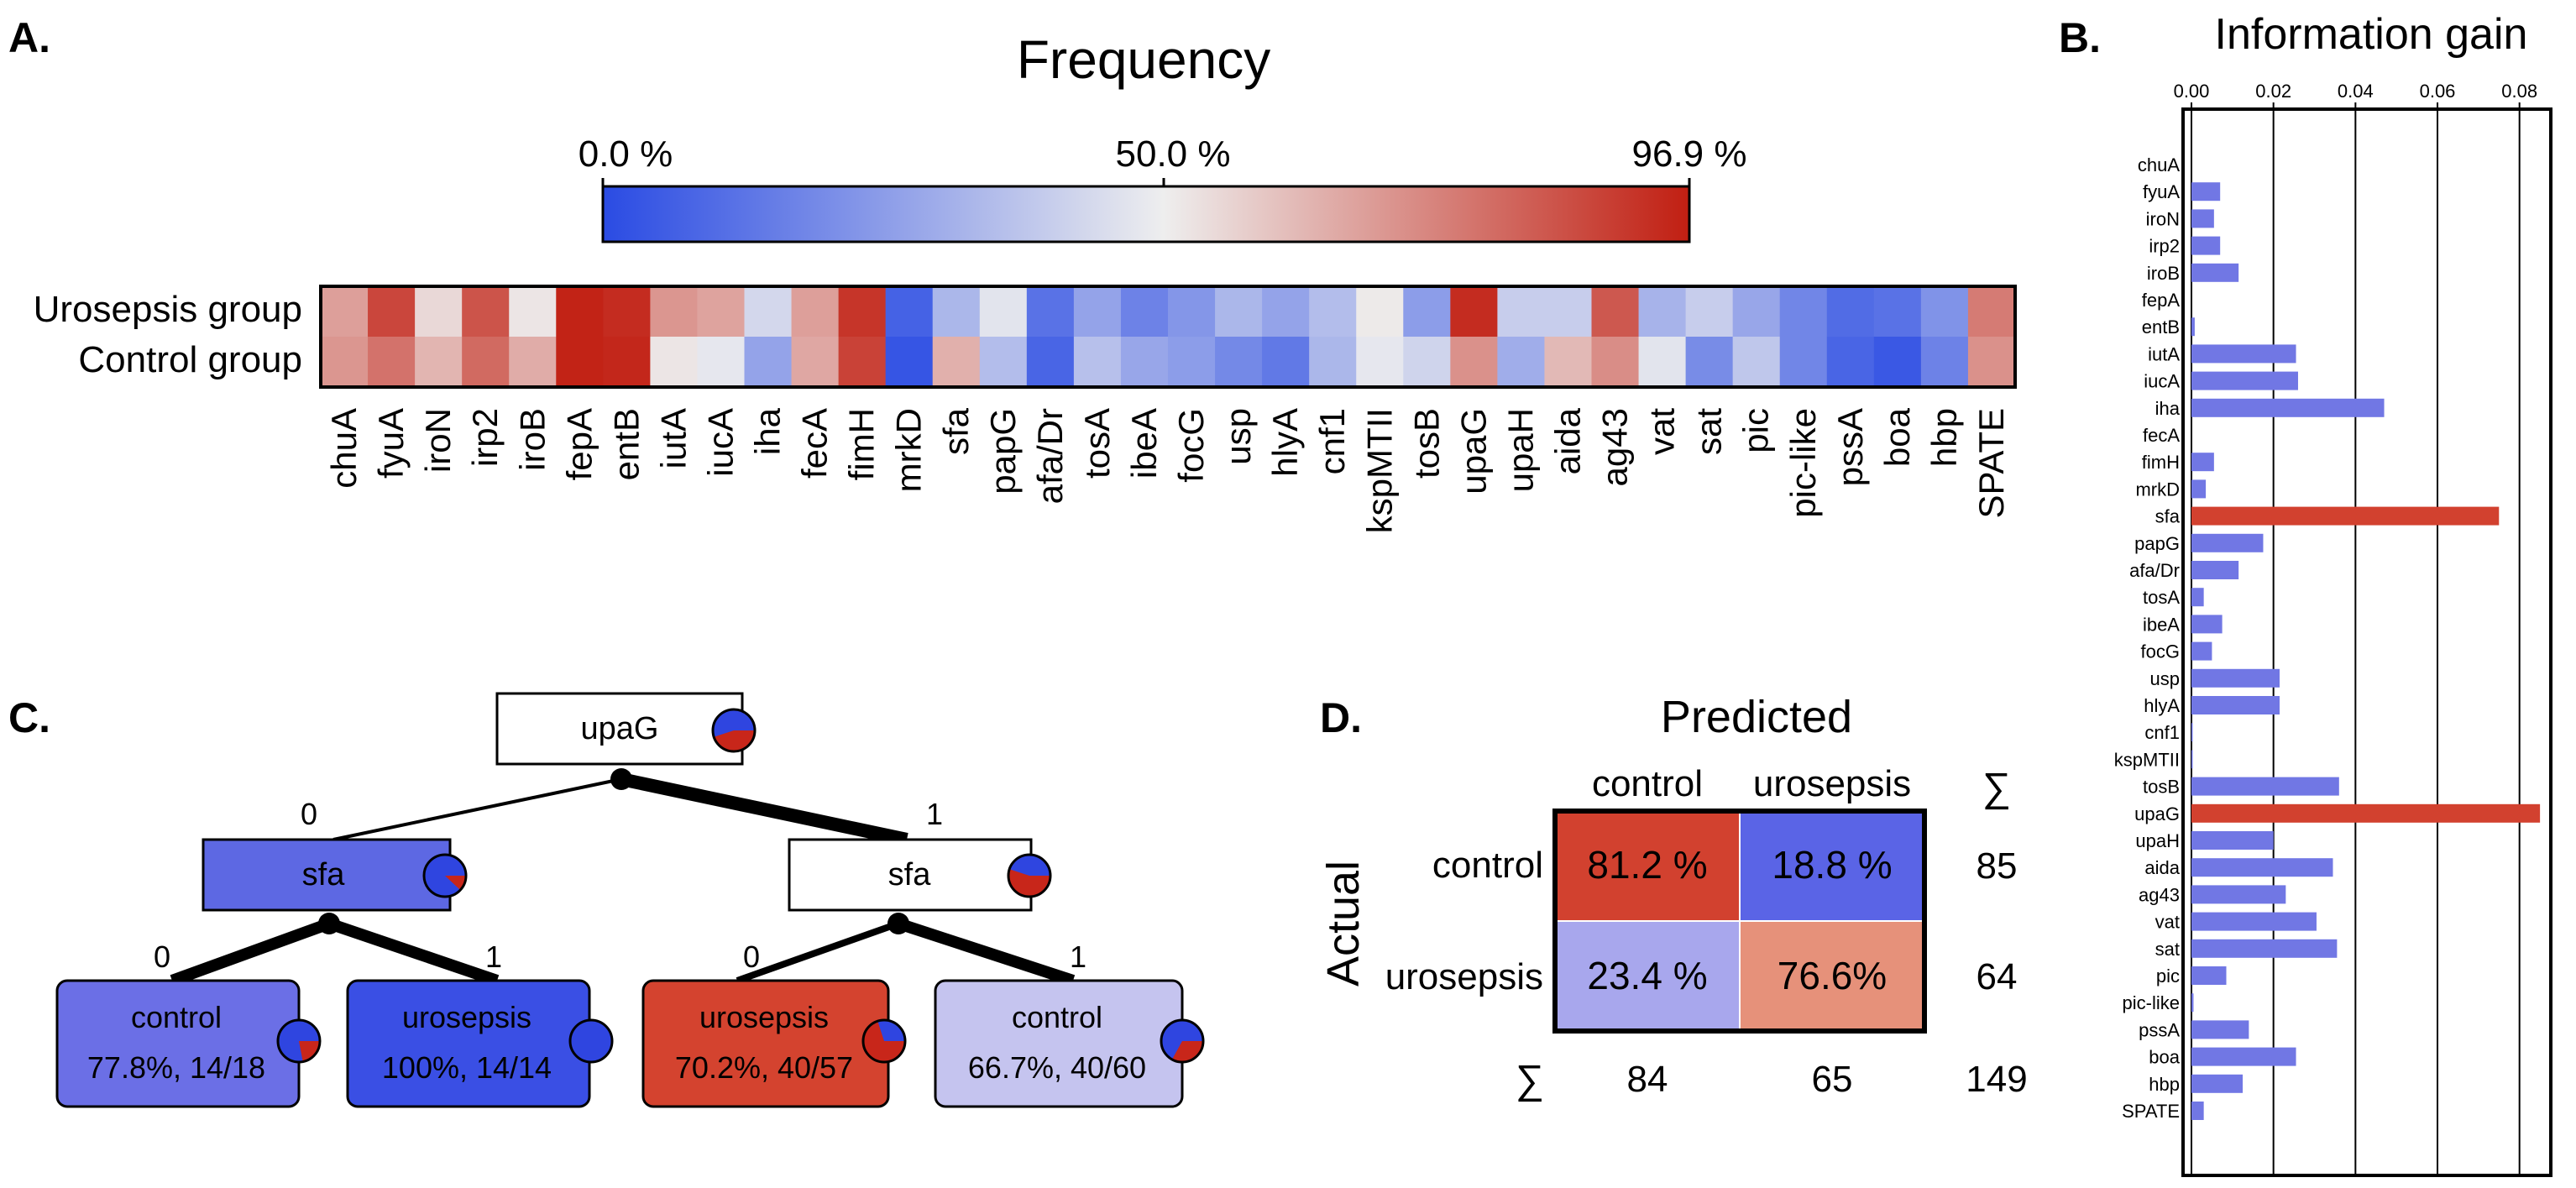 Image resolution: width=2576 pixels, height=1188 pixels. Describe the element at coordinates (2162, 435) in the screenshot. I see `info-gain-category-label: fecA` at that location.